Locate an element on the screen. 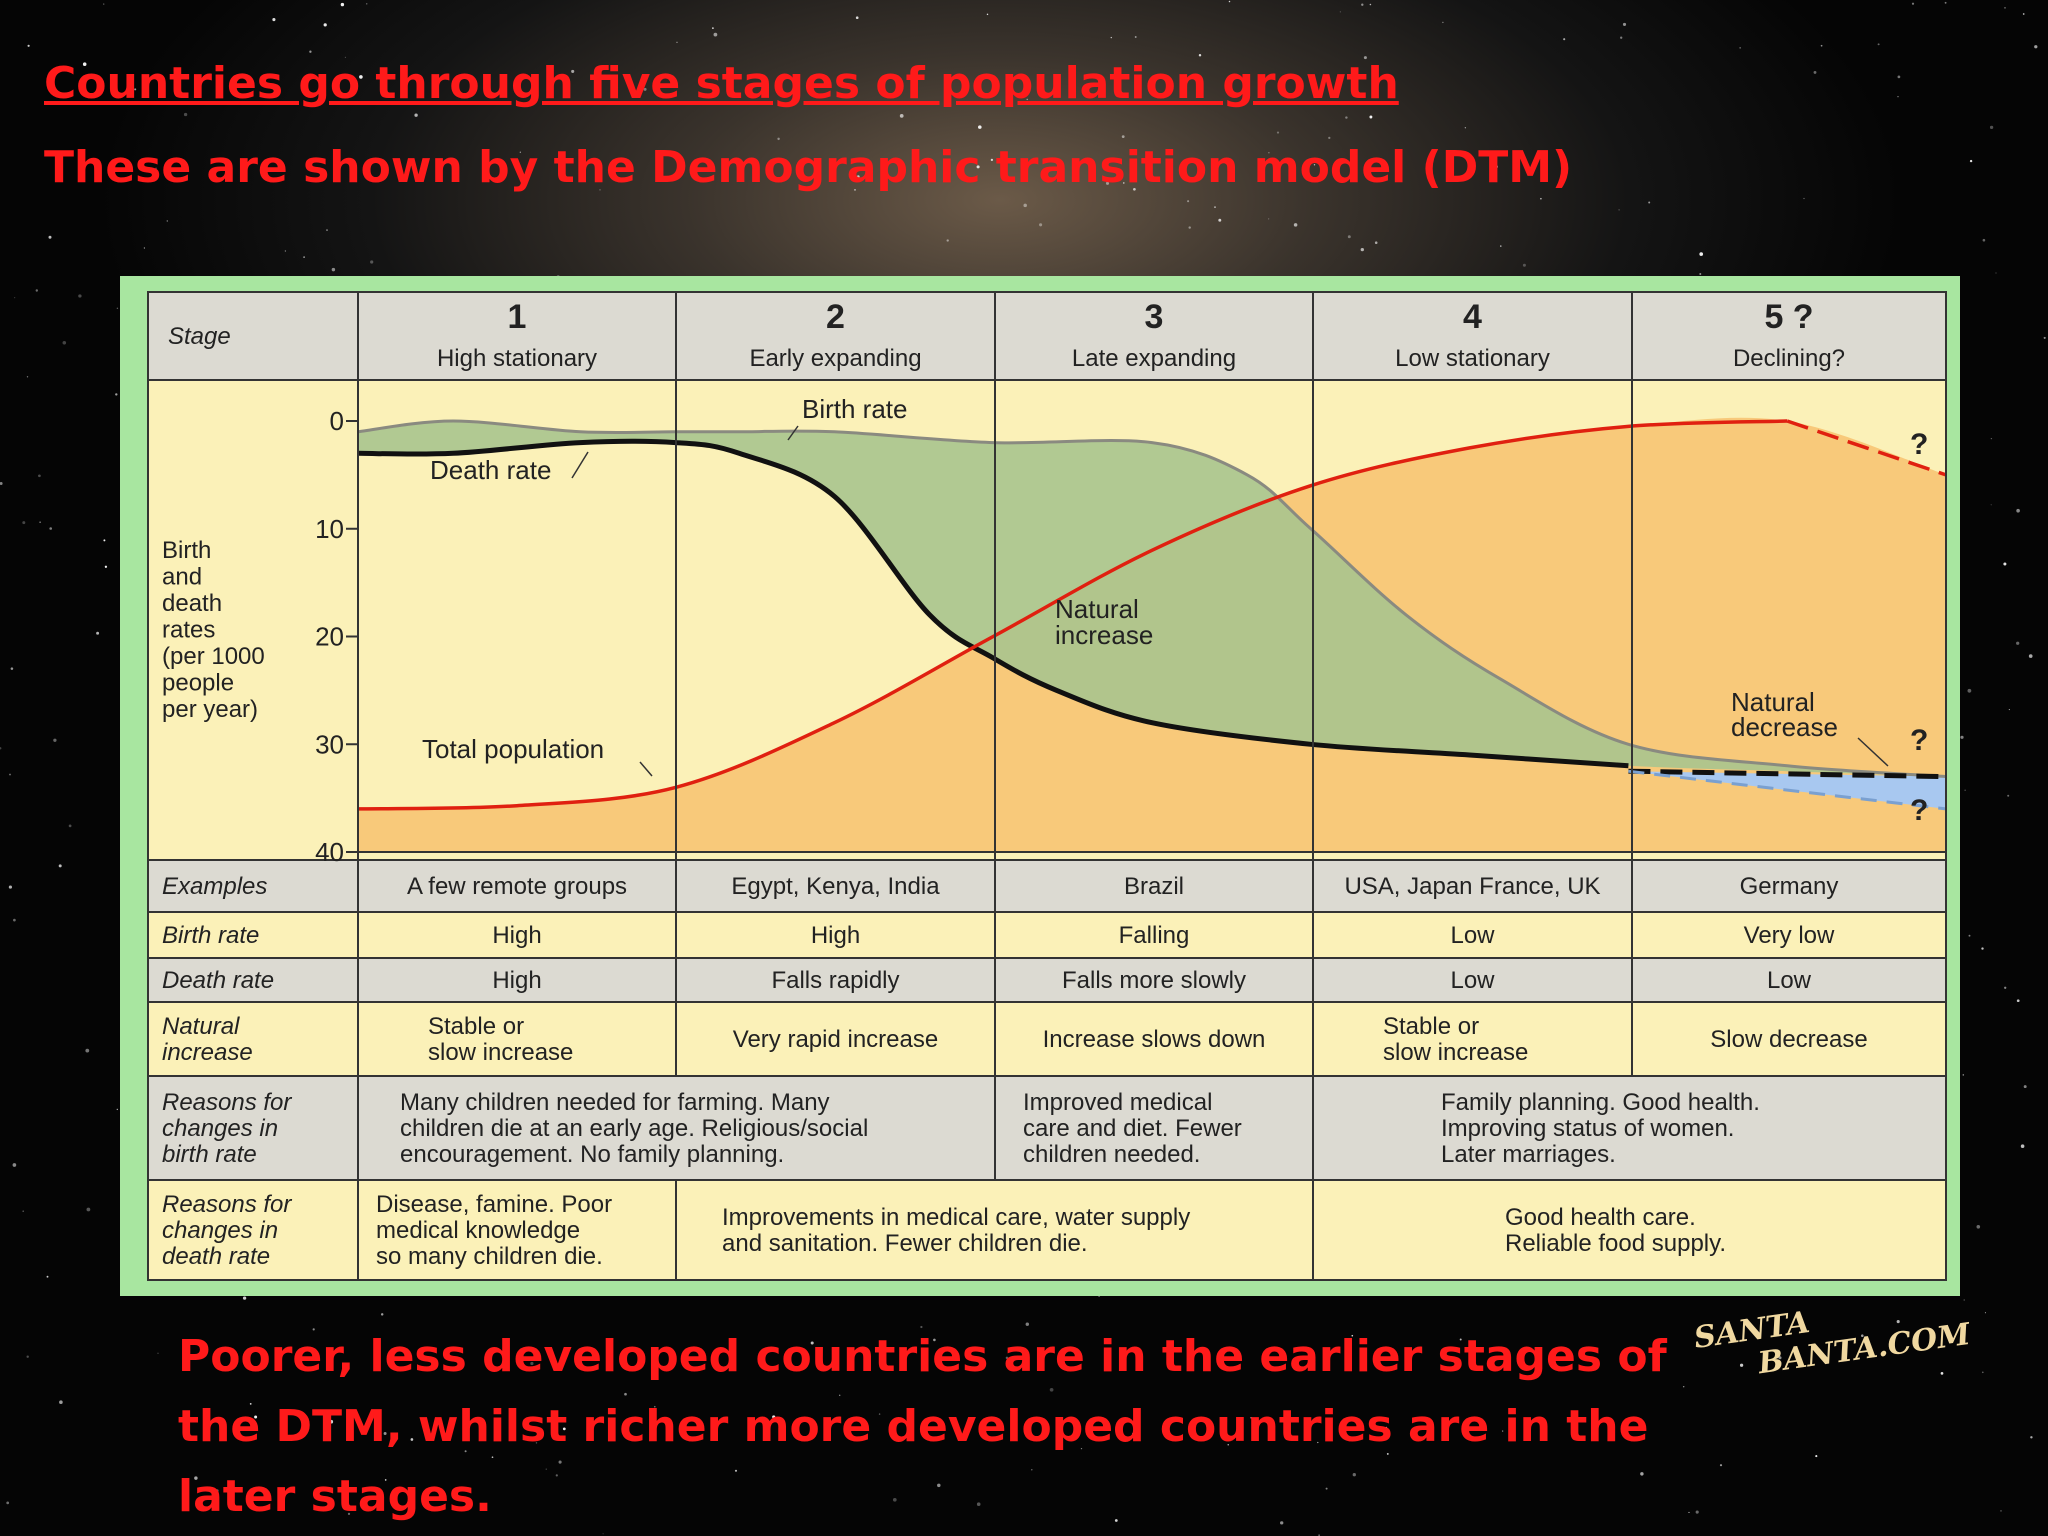 Image resolution: width=2048 pixels, height=1536 pixels. table-cell-text: Later marriages. is located at coordinates (1528, 1154).